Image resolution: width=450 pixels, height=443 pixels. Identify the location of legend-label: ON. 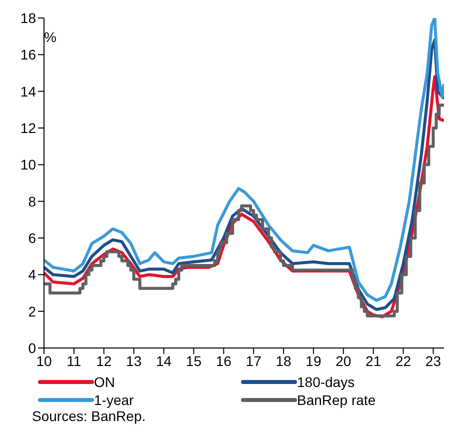
(104, 382).